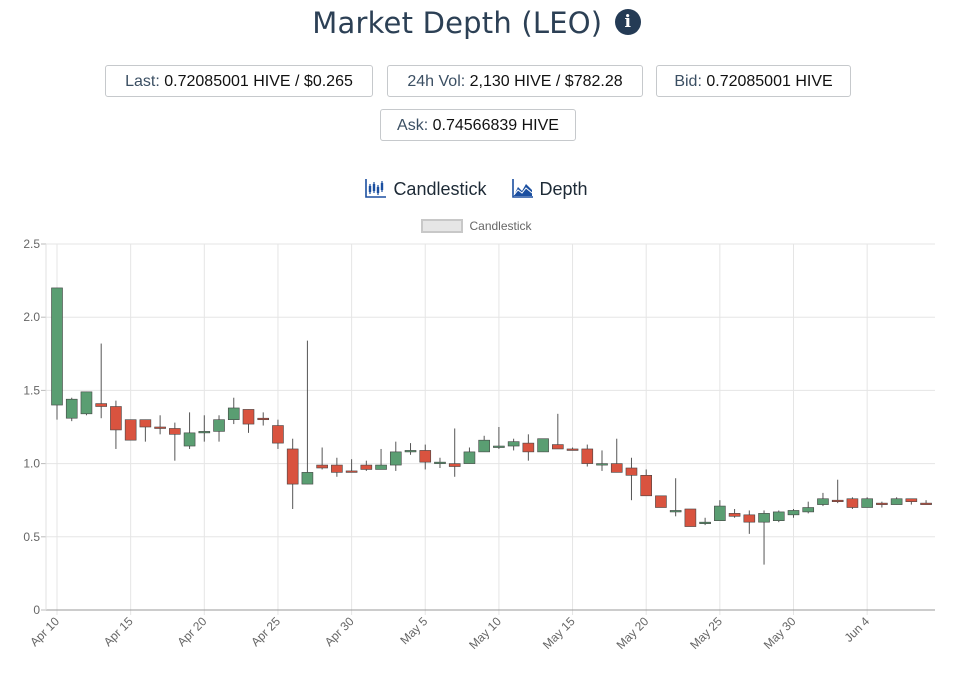 This screenshot has width=953, height=675. Describe the element at coordinates (769, 81) in the screenshot. I see `bid-value: 0.72085001 HIVE` at that location.